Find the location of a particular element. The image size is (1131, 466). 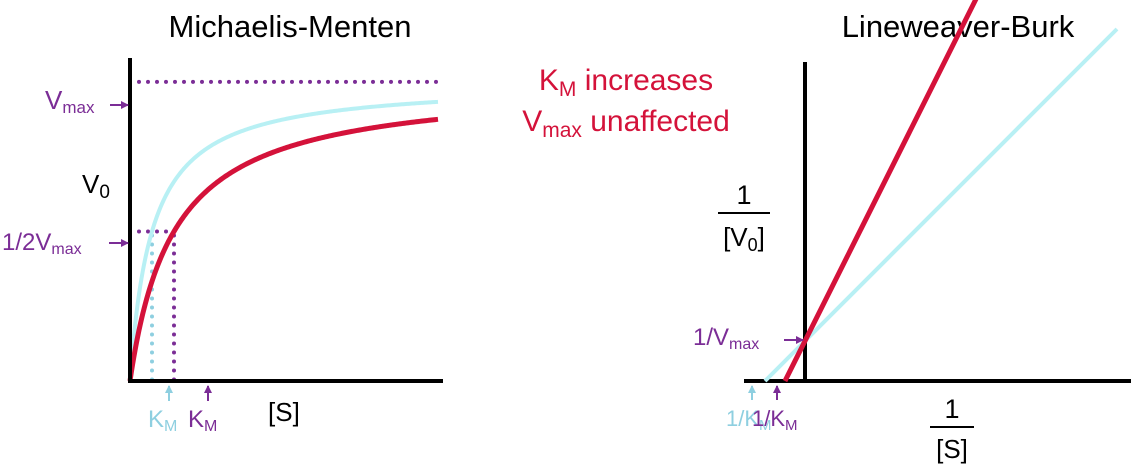

mm-xtick-km-uninhibited: KM is located at coordinates (162, 410).